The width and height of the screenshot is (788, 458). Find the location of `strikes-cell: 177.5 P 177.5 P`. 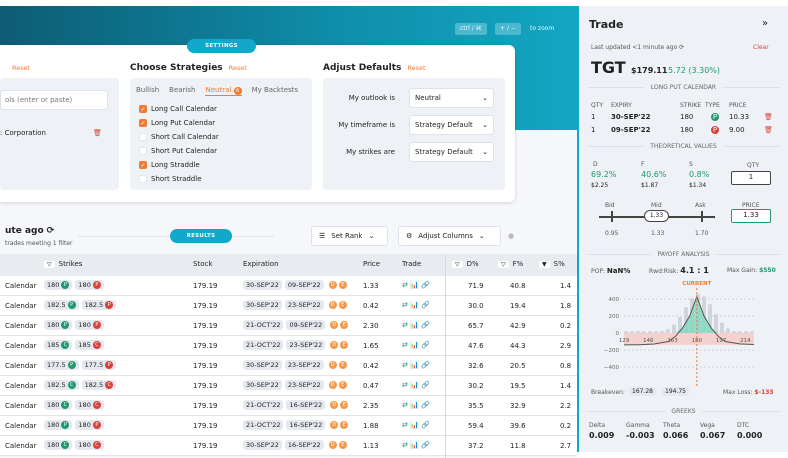

strikes-cell: 177.5 P 177.5 P is located at coordinates (81, 365).